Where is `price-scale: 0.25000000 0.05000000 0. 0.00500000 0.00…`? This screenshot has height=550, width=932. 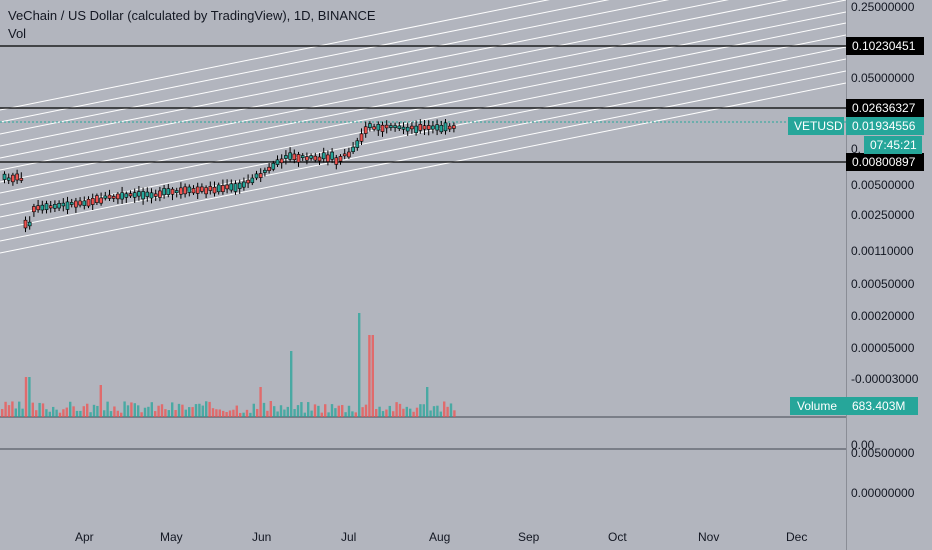 price-scale: 0.25000000 0.05000000 0. 0.00500000 0.00… is located at coordinates (889, 275).